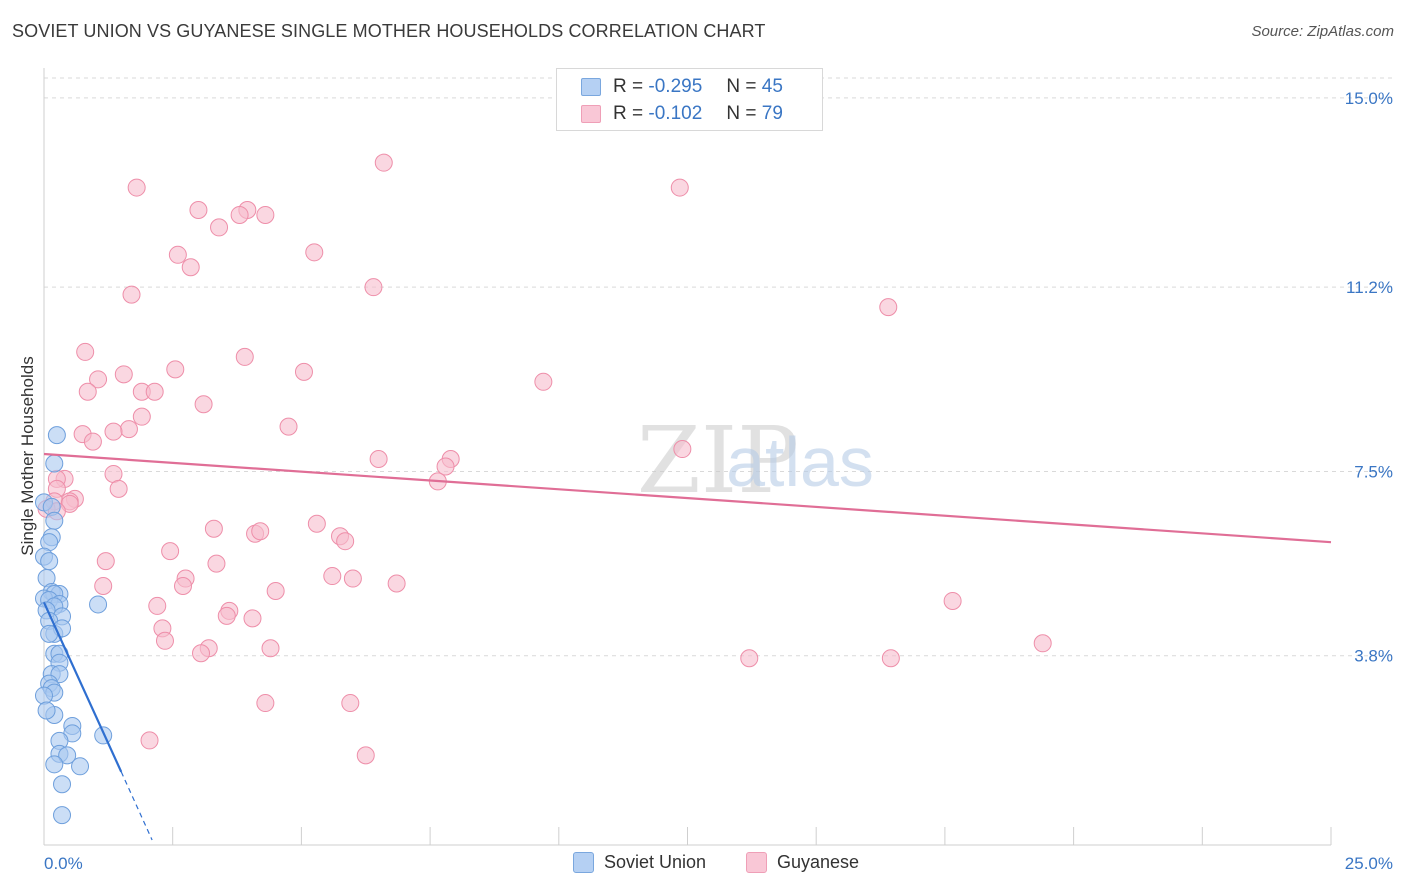 The width and height of the screenshot is (1406, 892). I want to click on watermark-atlas: atlas, so click(800, 462).